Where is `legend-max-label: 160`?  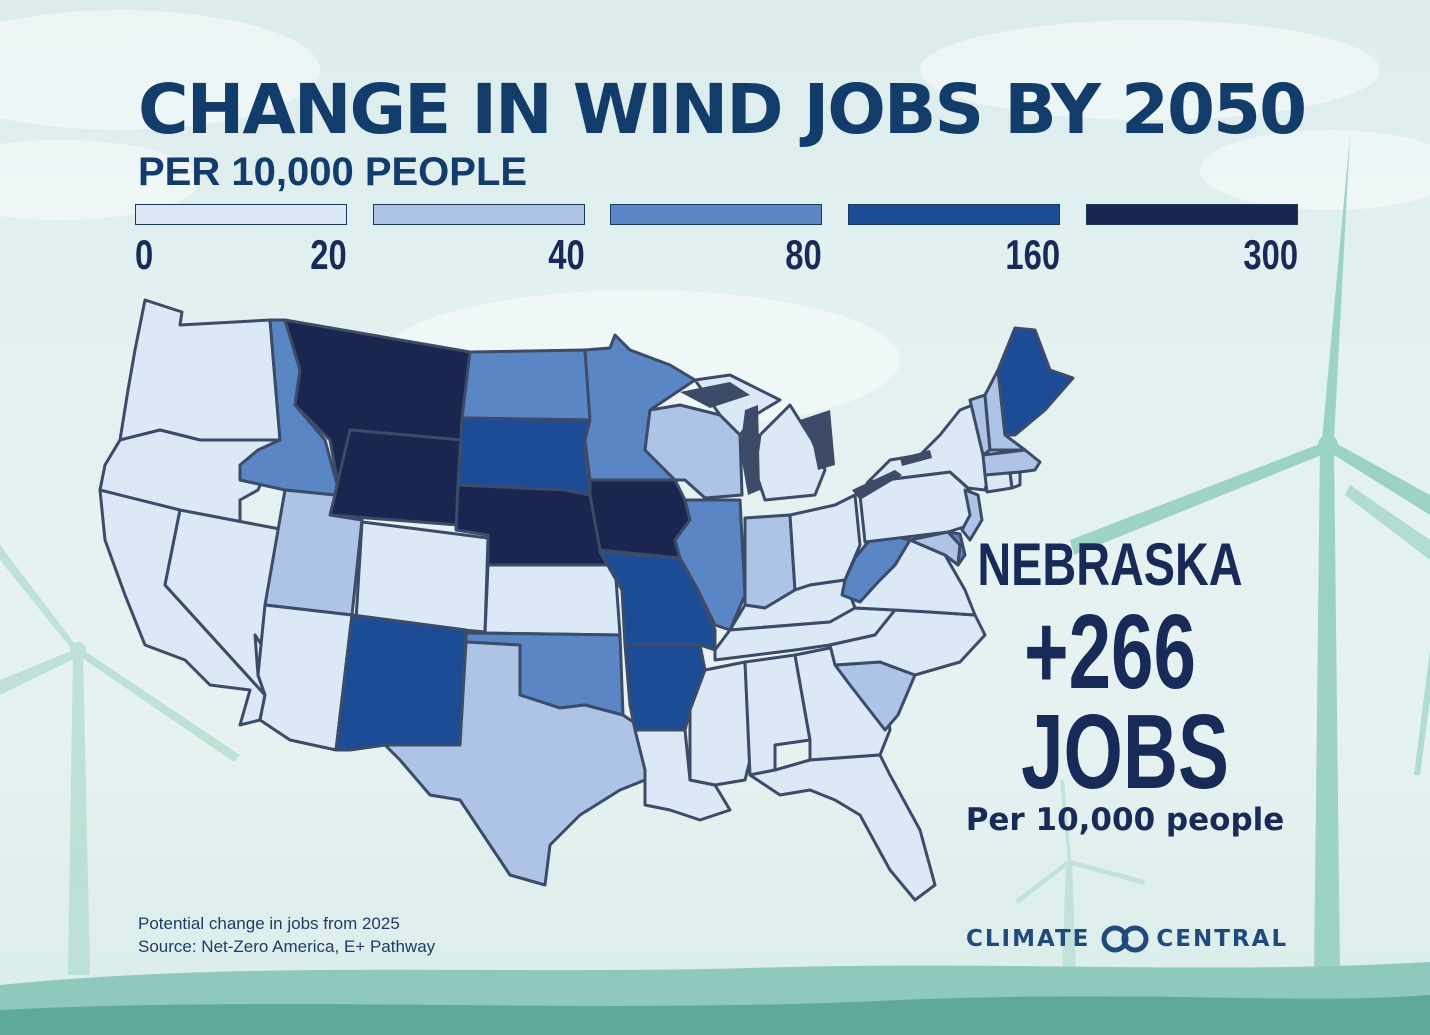 legend-max-label: 160 is located at coordinates (1032, 254).